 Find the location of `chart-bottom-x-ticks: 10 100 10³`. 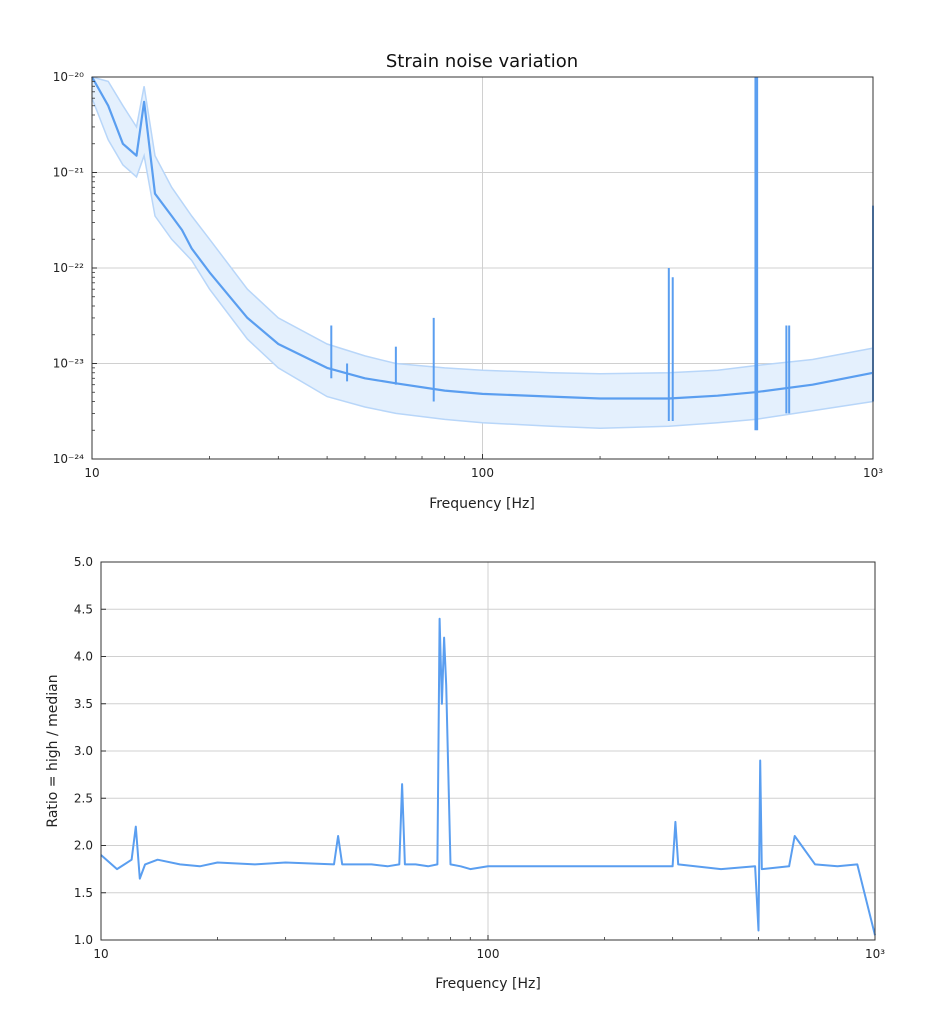

chart-bottom-x-ticks: 10 100 10³ is located at coordinates (489, 948).